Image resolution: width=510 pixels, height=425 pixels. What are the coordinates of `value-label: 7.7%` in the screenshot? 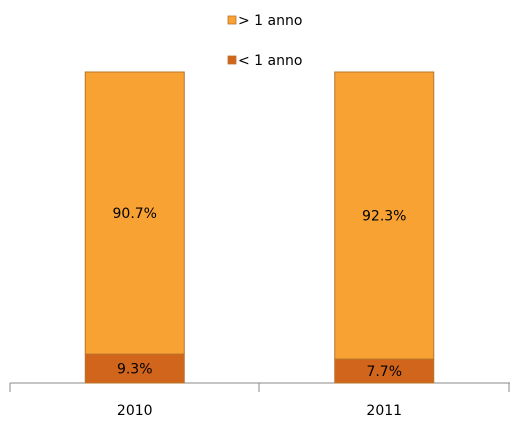 It's located at (384, 372).